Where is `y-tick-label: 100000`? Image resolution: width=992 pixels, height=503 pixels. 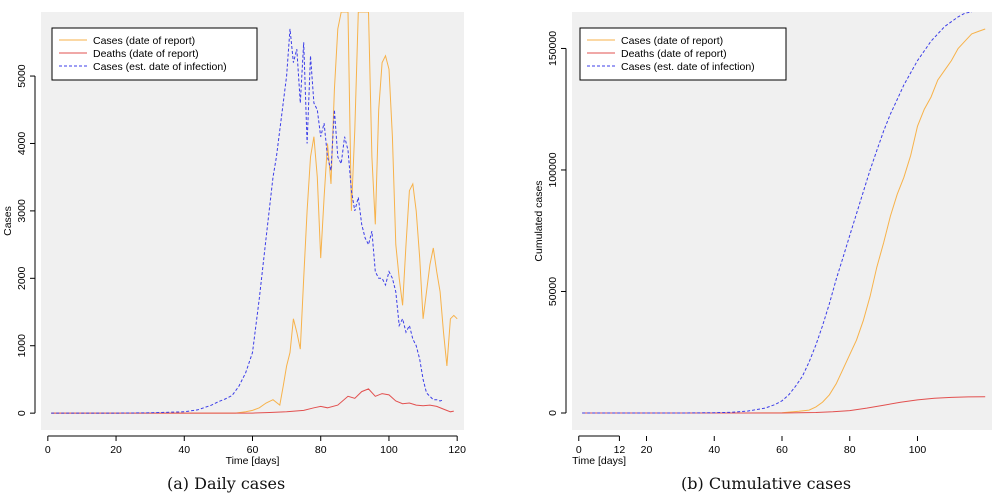
y-tick-label: 100000 is located at coordinates (553, 169).